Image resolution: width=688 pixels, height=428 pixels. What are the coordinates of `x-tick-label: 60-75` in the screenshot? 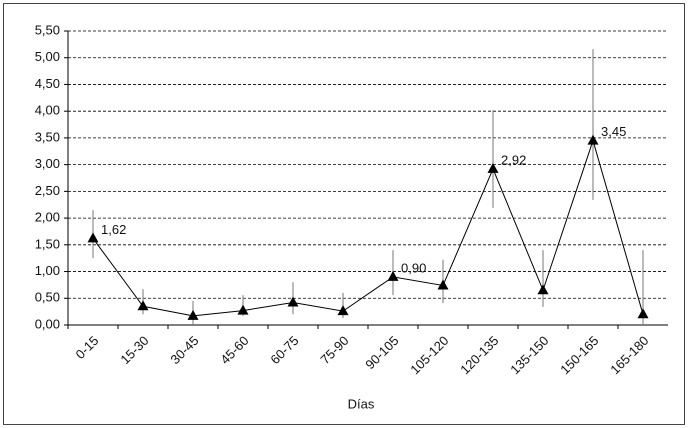 It's located at (284, 350).